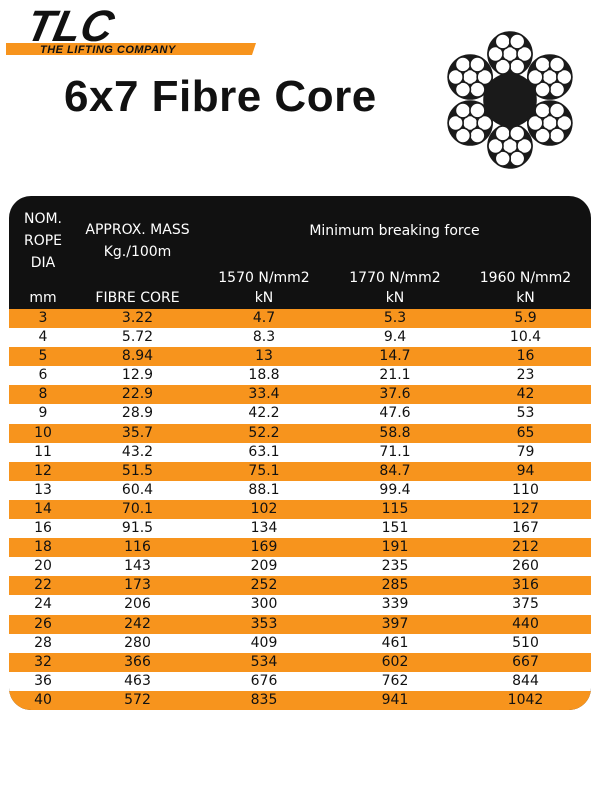 The image size is (600, 800). Describe the element at coordinates (137, 318) in the screenshot. I see `cell-mass: 3.22` at that location.